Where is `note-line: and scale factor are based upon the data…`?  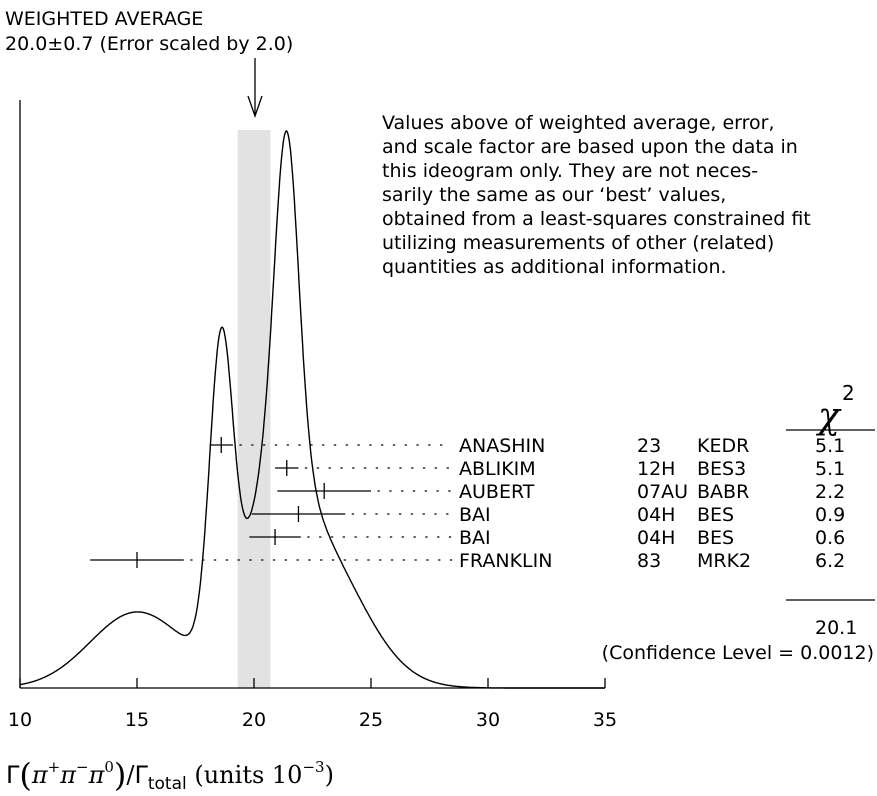
note-line: and scale factor are based upon the data… is located at coordinates (590, 147).